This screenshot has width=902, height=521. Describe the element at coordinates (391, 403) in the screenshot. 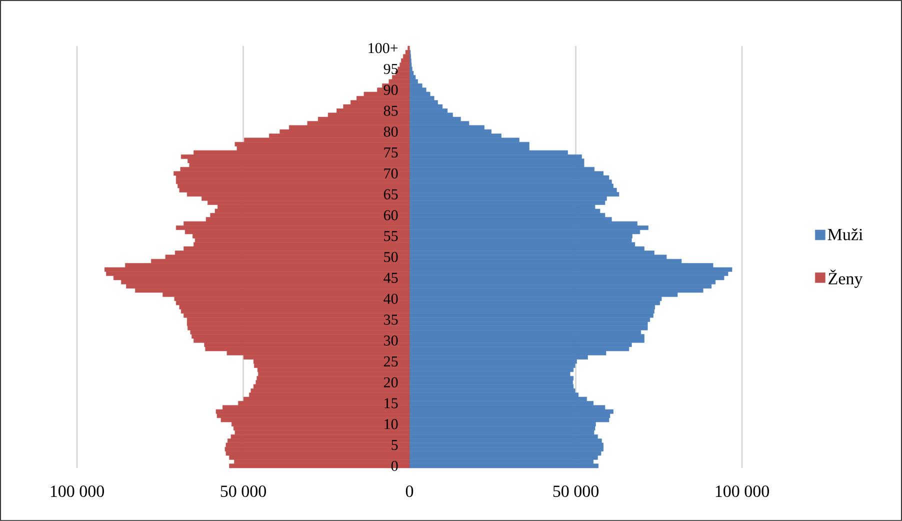

I see `y-tick-label: 15` at that location.